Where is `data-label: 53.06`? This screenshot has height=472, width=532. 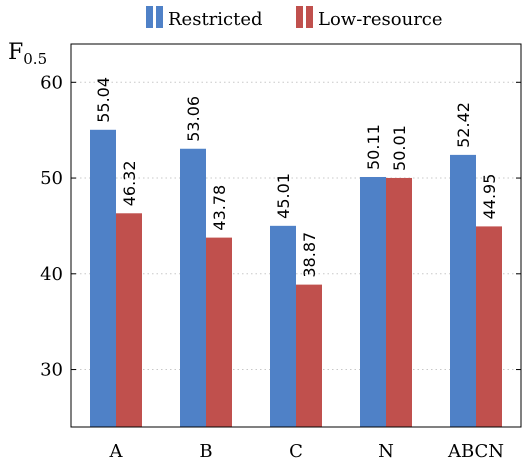
data-label: 53.06 is located at coordinates (193, 119).